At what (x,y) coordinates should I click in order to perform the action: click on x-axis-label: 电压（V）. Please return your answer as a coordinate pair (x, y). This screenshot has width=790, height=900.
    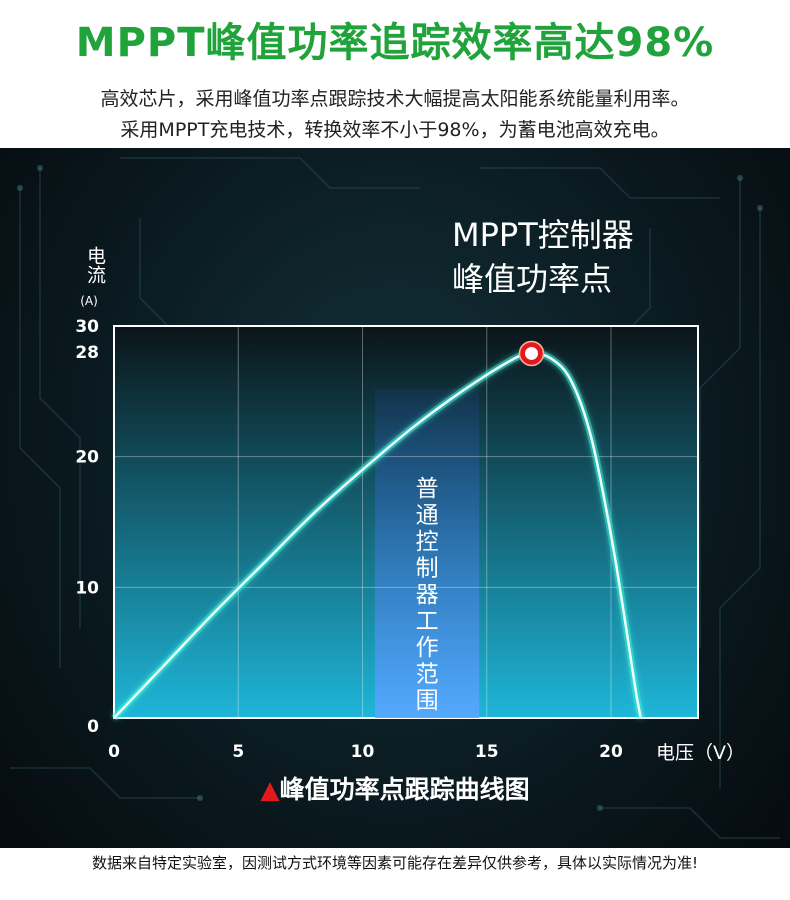
    Looking at the image, I should click on (700, 753).